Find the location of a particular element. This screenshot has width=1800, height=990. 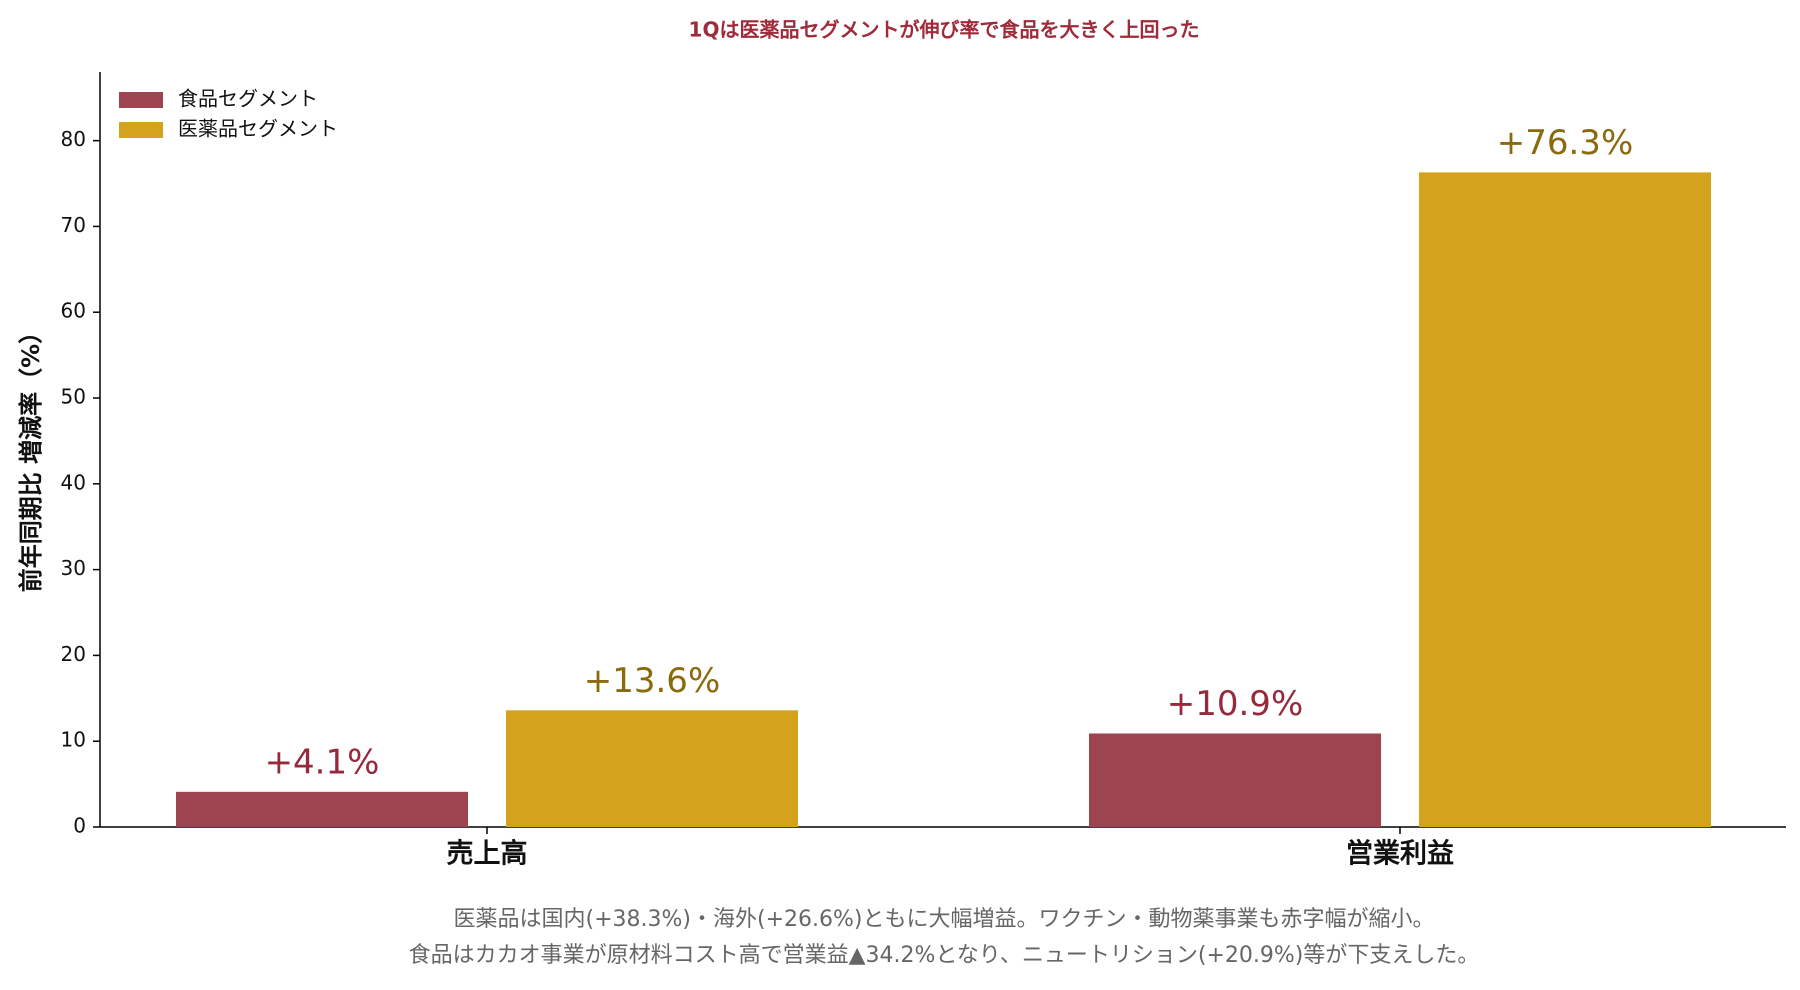

y-tick-label: 40 is located at coordinates (73, 482).